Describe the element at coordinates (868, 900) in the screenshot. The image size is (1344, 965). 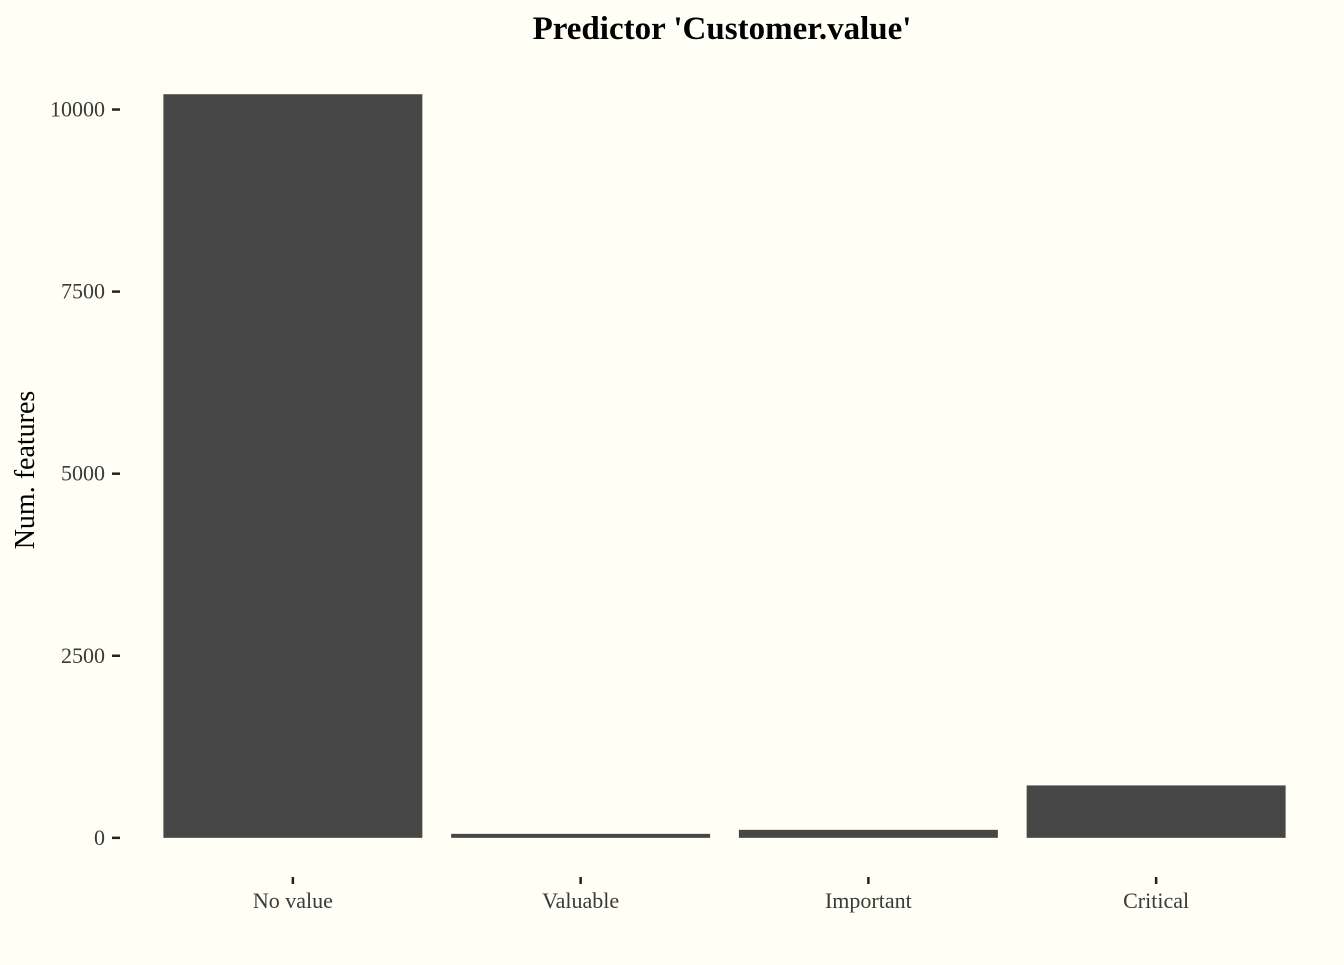
I see `x-tick-label: Important` at that location.